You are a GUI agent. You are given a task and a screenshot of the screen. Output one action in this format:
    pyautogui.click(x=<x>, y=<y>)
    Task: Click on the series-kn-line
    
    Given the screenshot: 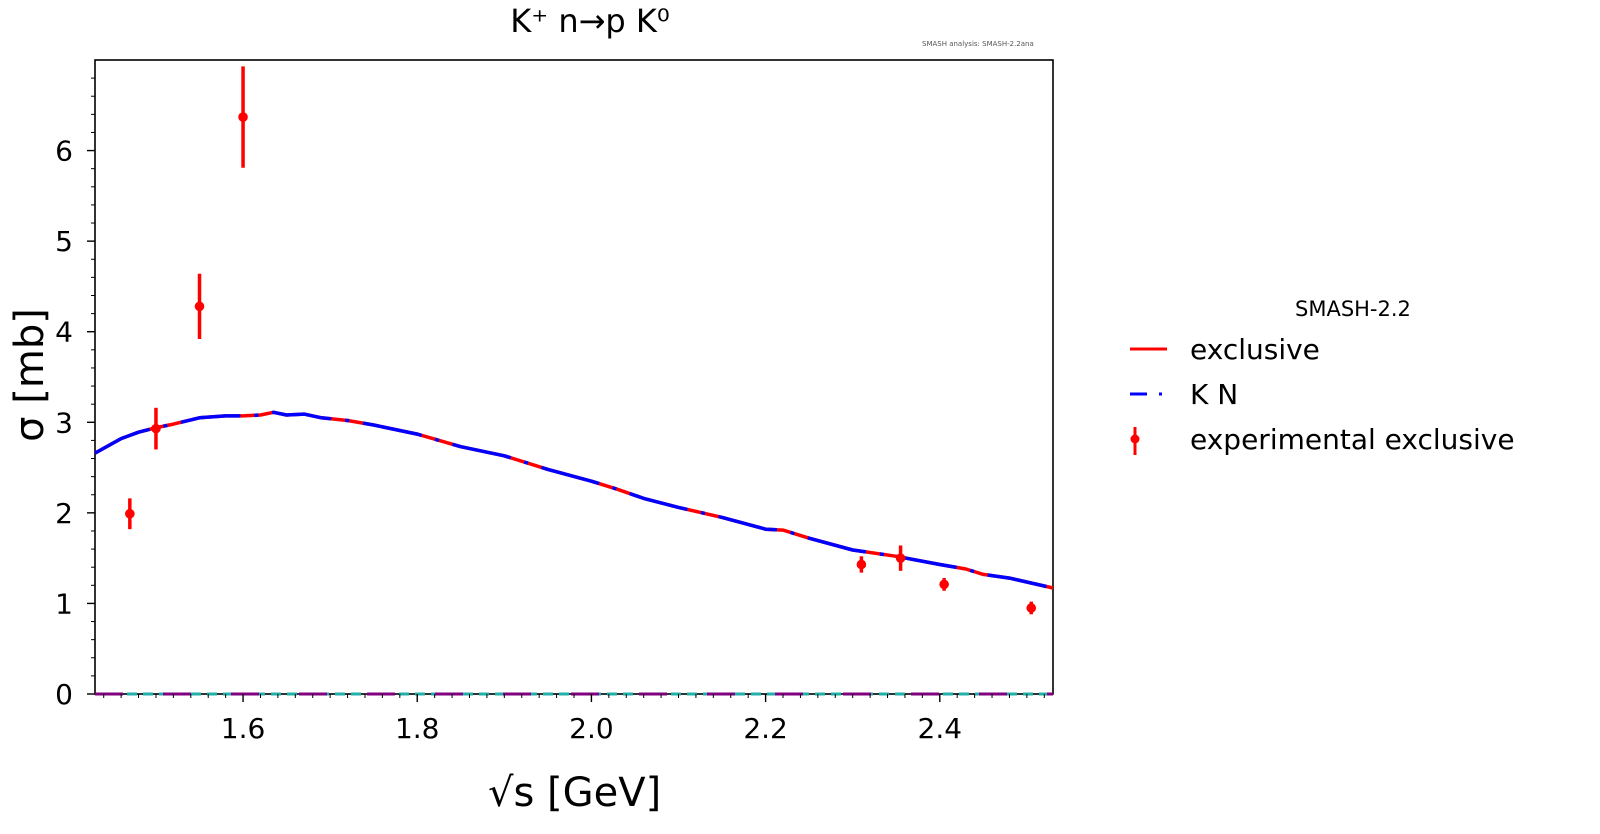 What is the action you would take?
    pyautogui.click(x=574, y=500)
    